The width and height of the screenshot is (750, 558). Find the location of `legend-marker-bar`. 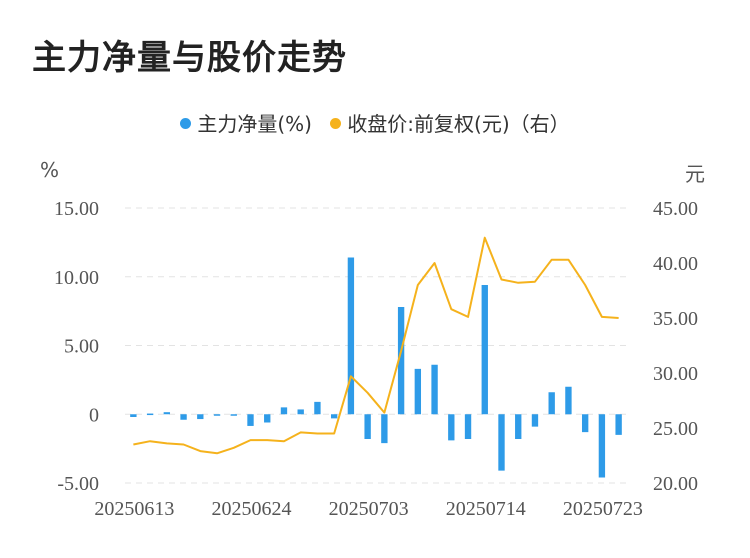

legend-marker-bar is located at coordinates (186, 123).